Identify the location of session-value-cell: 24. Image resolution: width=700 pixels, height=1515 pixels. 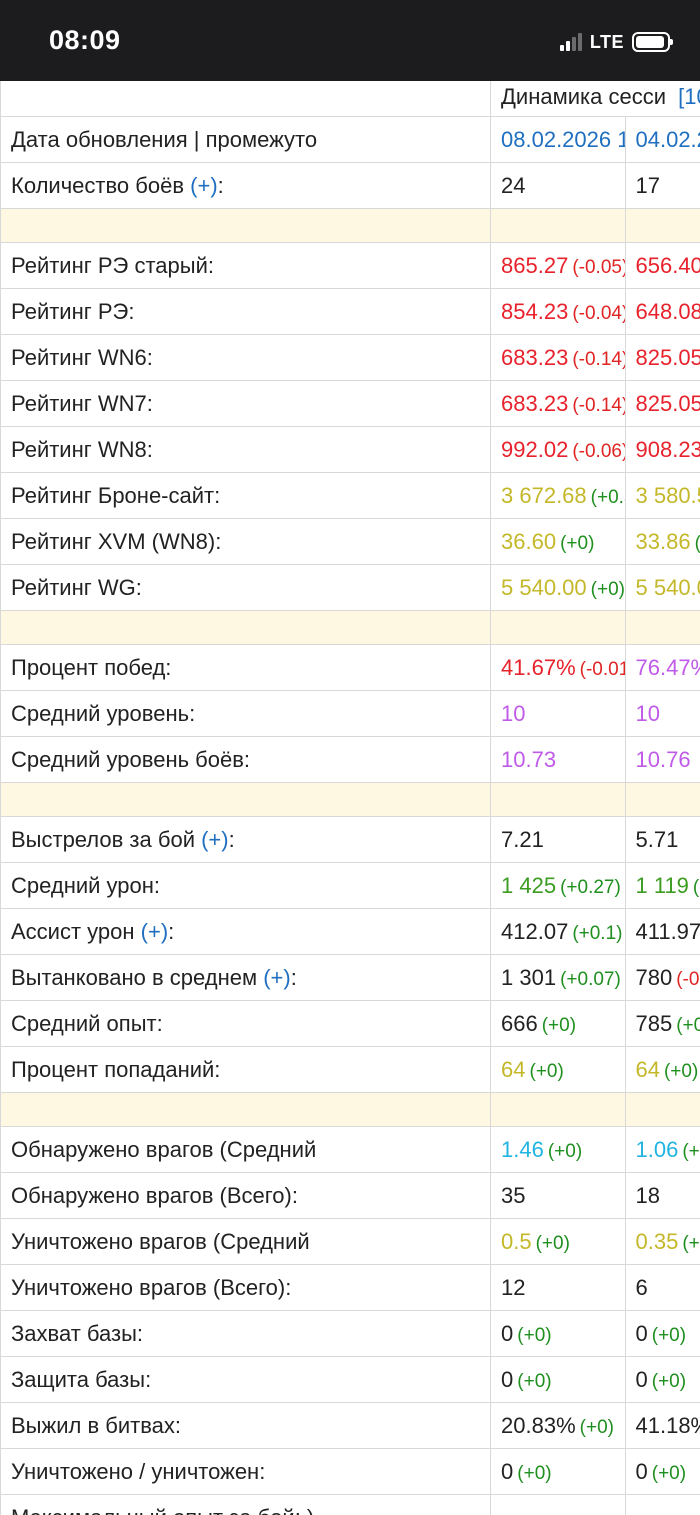
(558, 185).